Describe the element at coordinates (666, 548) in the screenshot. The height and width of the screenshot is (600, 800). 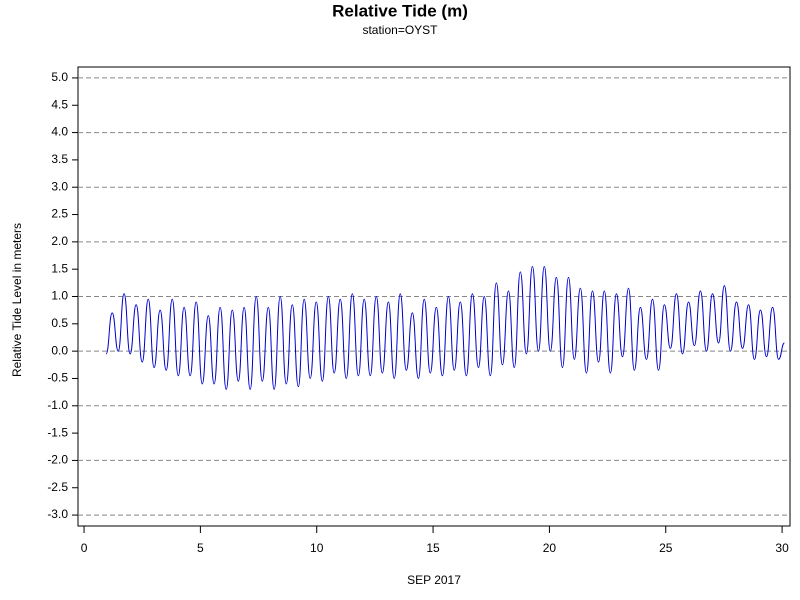
I see `x-tick-label: 25` at that location.